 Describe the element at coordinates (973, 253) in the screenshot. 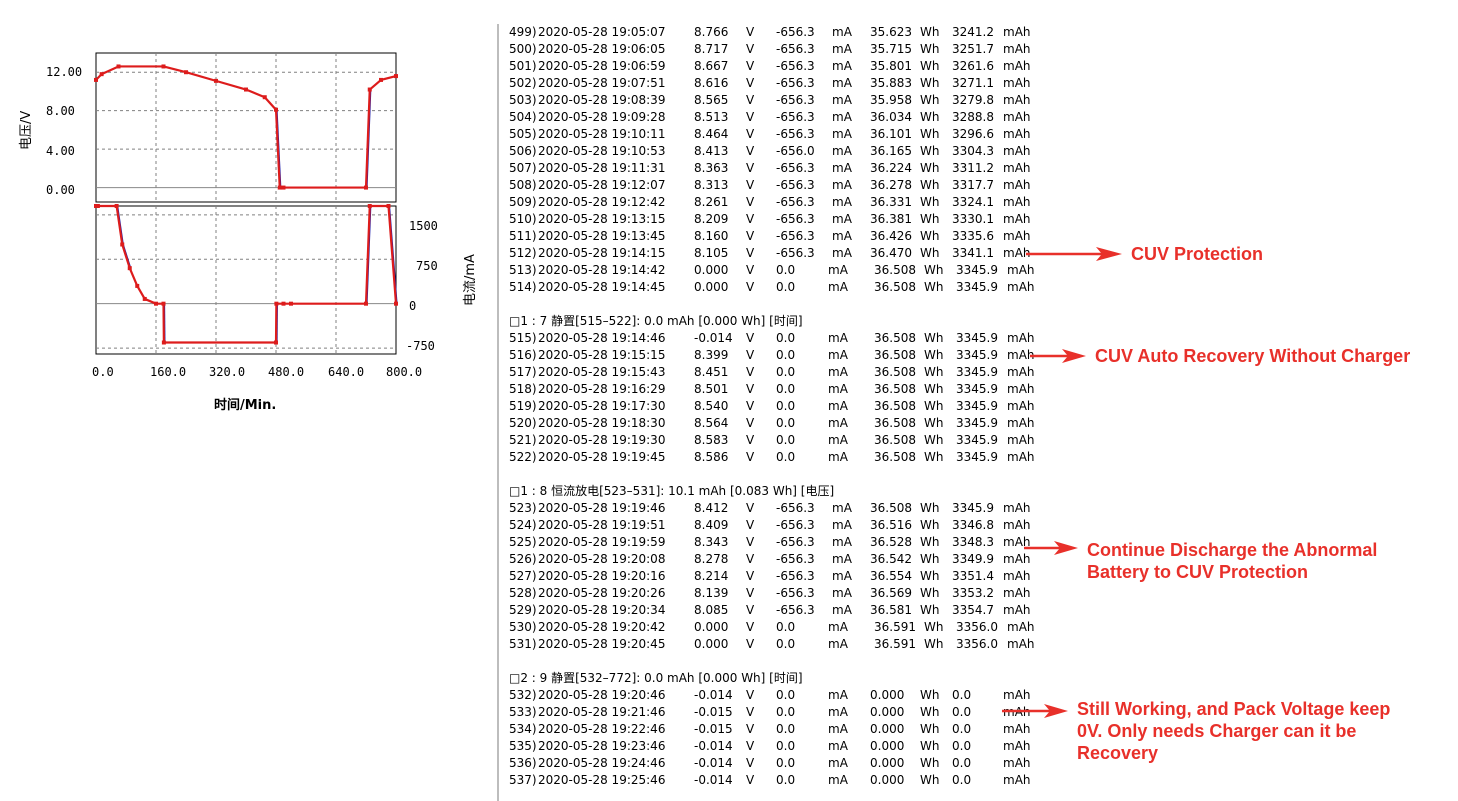

I see `log-cell: 3341.1` at that location.